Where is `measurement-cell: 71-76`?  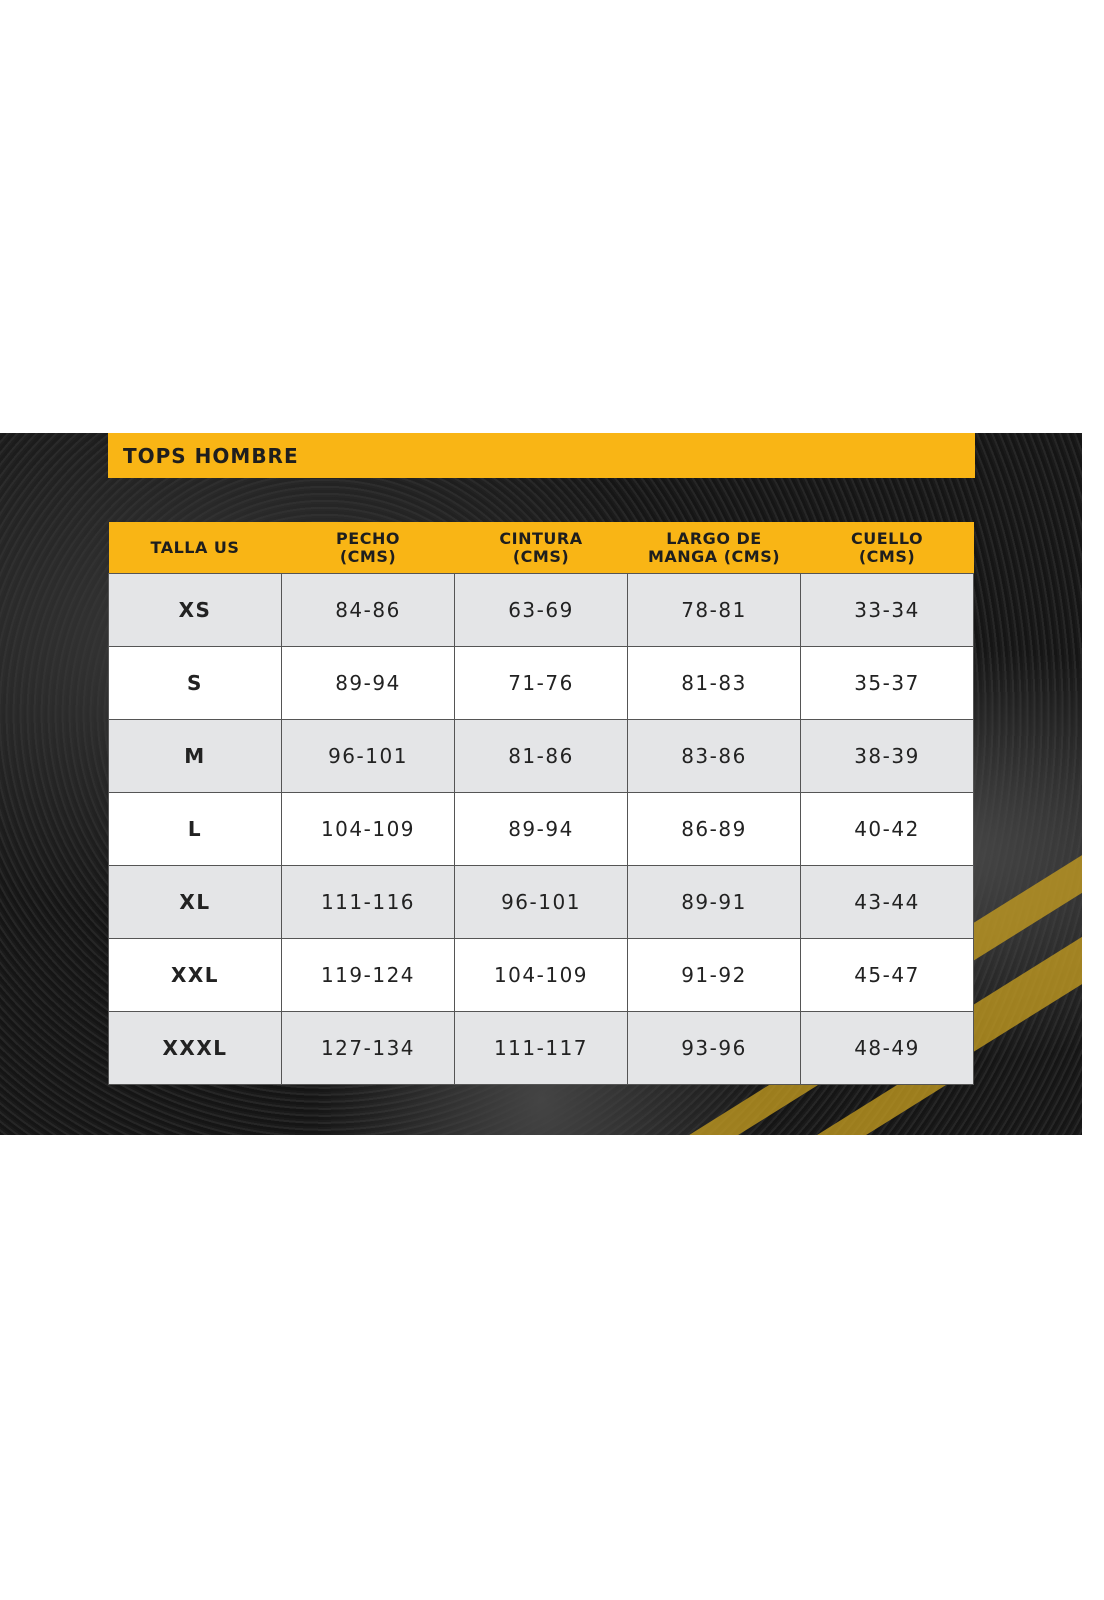 measurement-cell: 71-76 is located at coordinates (541, 683).